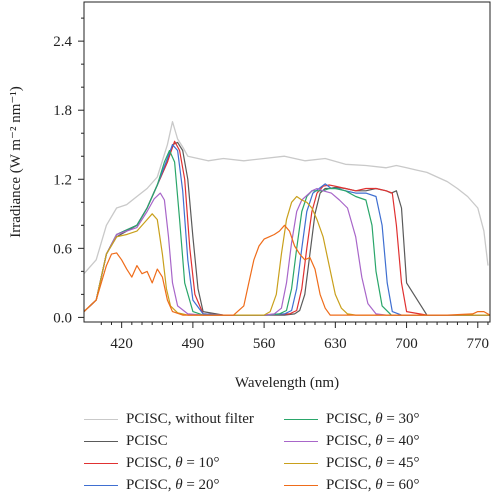 The image size is (493, 500). I want to click on legend-label: PCISC, θ = 20°, so click(173, 484).